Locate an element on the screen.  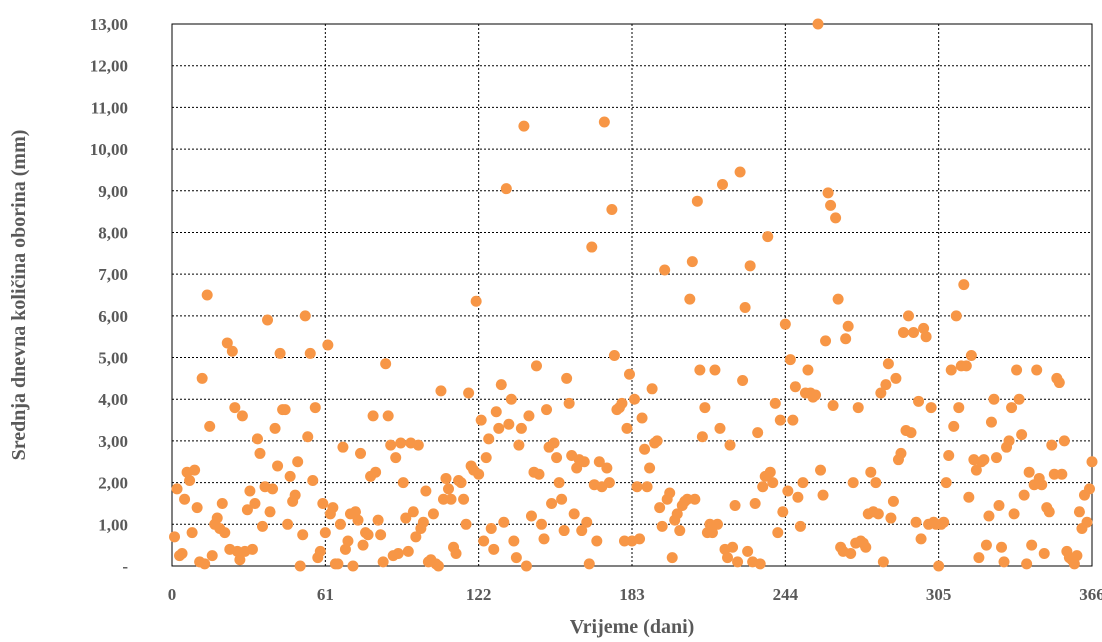
x-tick-label: 305 is located at coordinates (939, 594).